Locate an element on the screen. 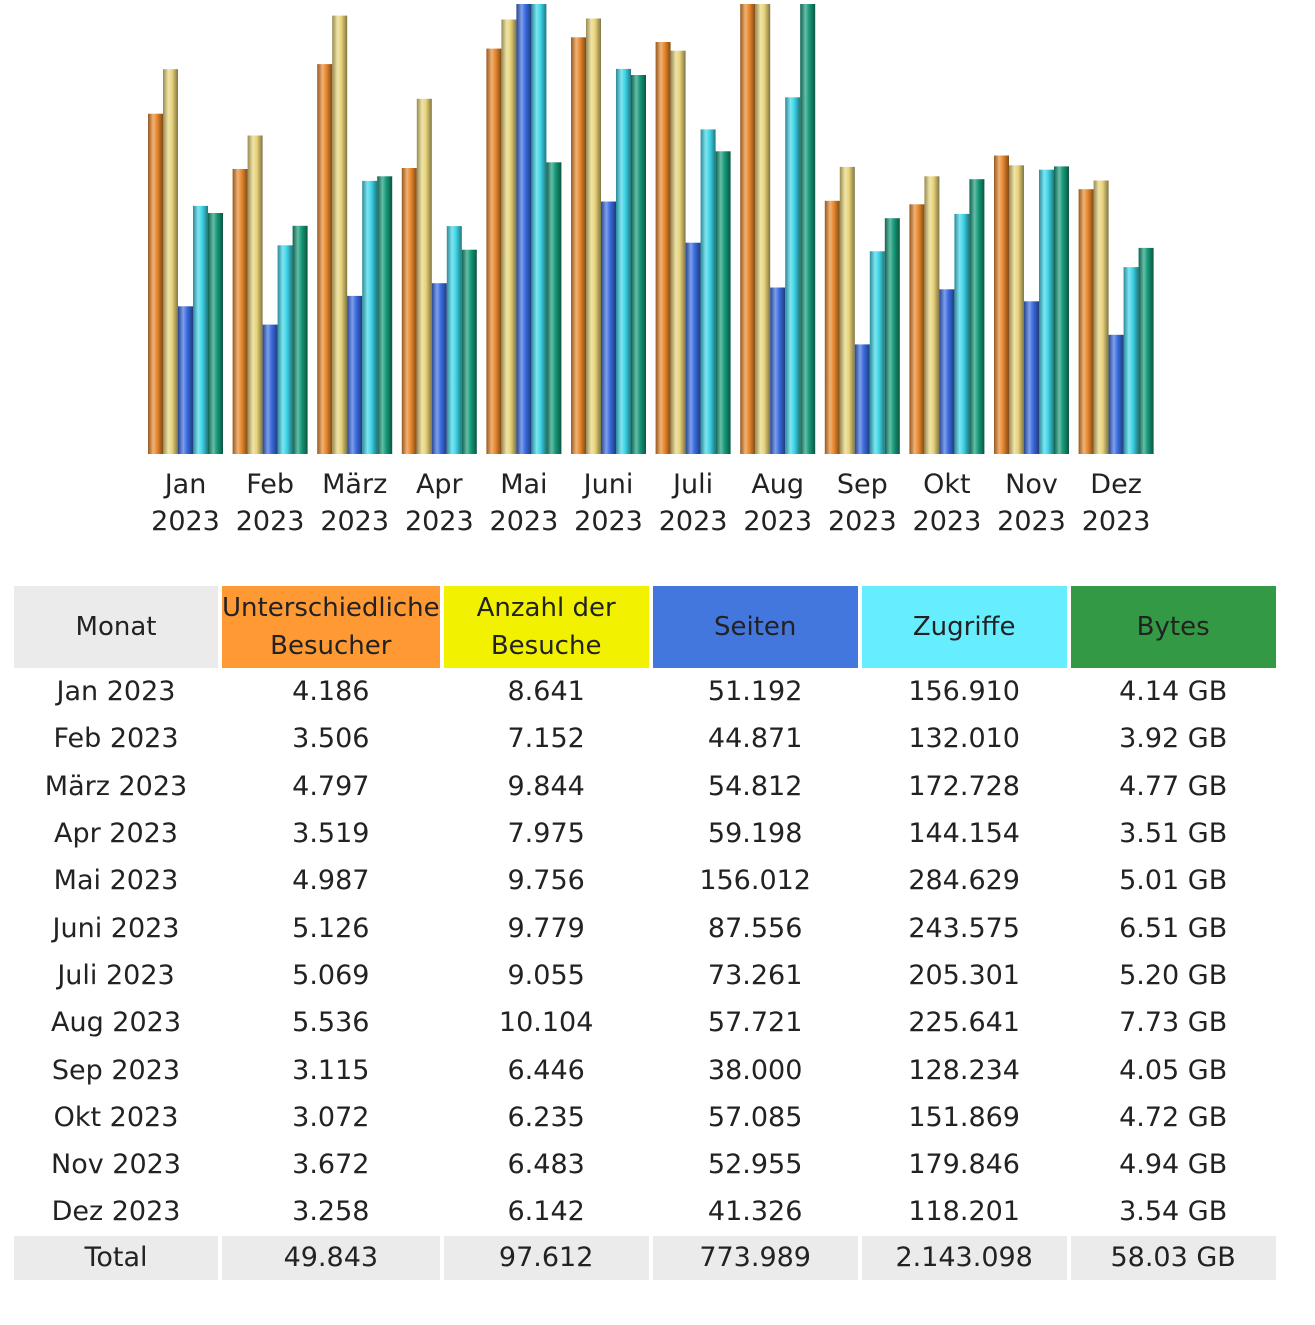 The image size is (1315, 1325). value-cell: 151.869 is located at coordinates (964, 1117).